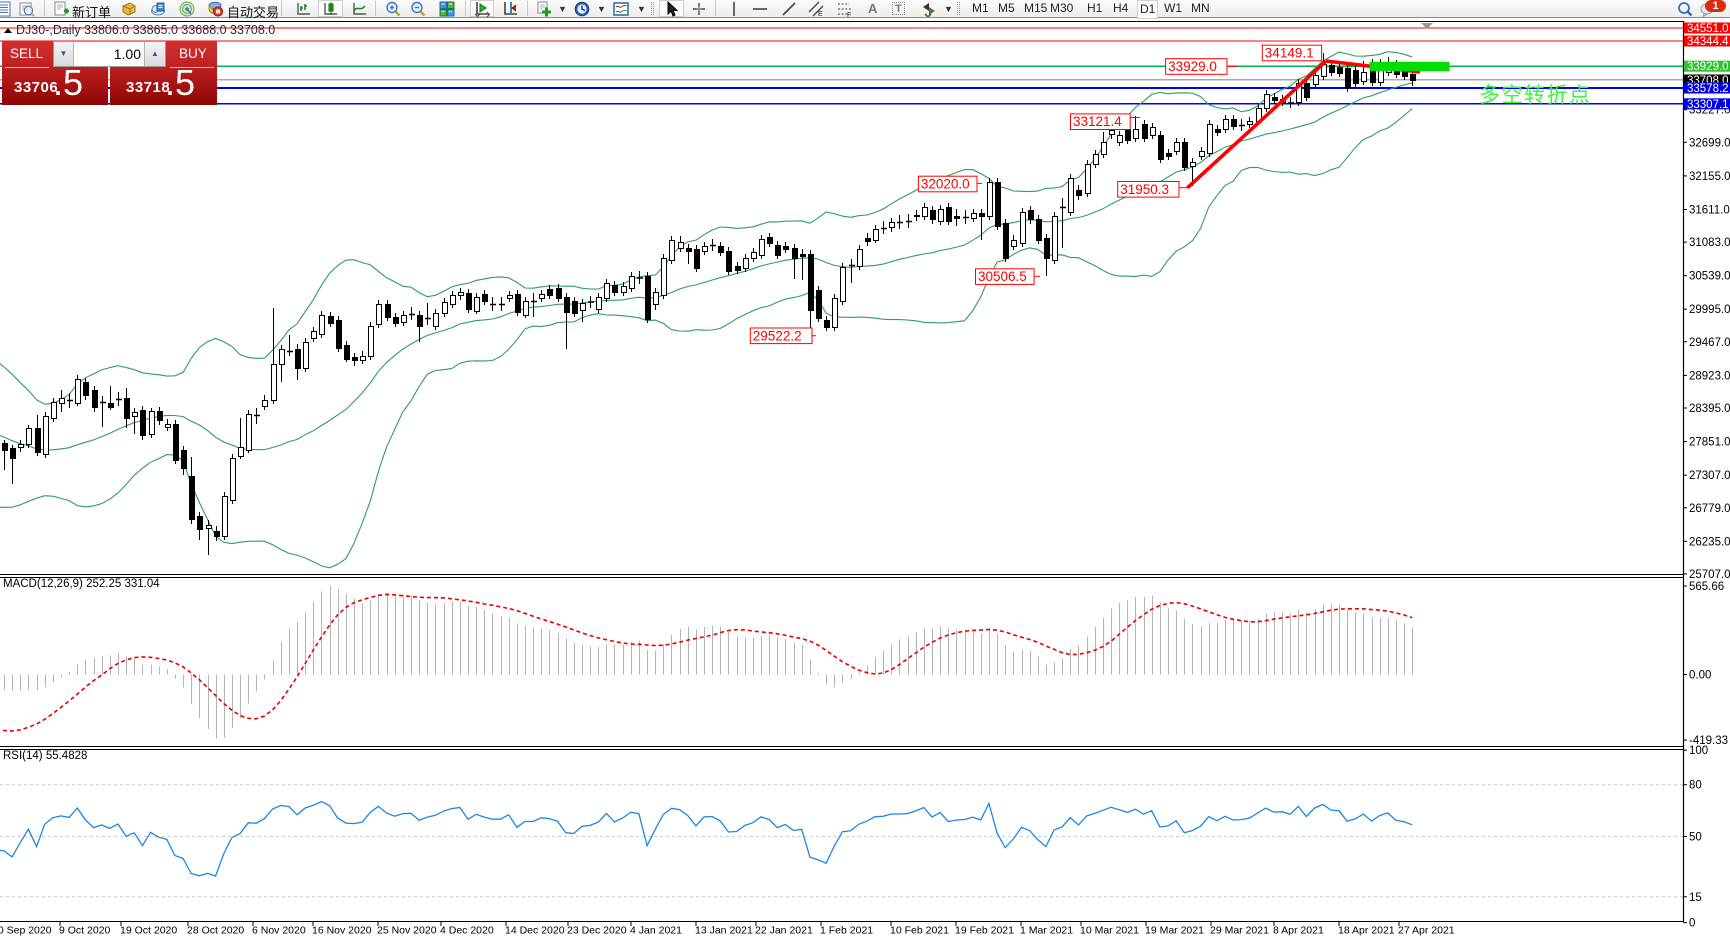 The image size is (1730, 940). Describe the element at coordinates (1709, 409) in the screenshot. I see `svg-text: 28395.0` at that location.